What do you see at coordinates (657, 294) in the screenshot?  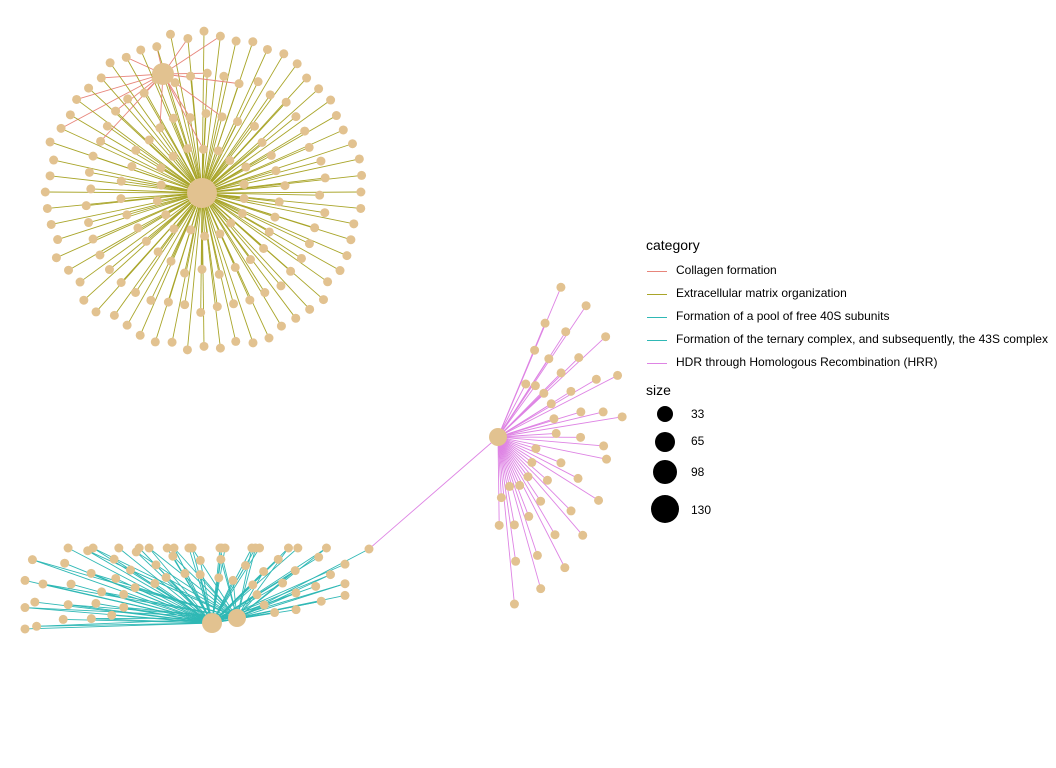 I see `legend-key-ecm` at bounding box center [657, 294].